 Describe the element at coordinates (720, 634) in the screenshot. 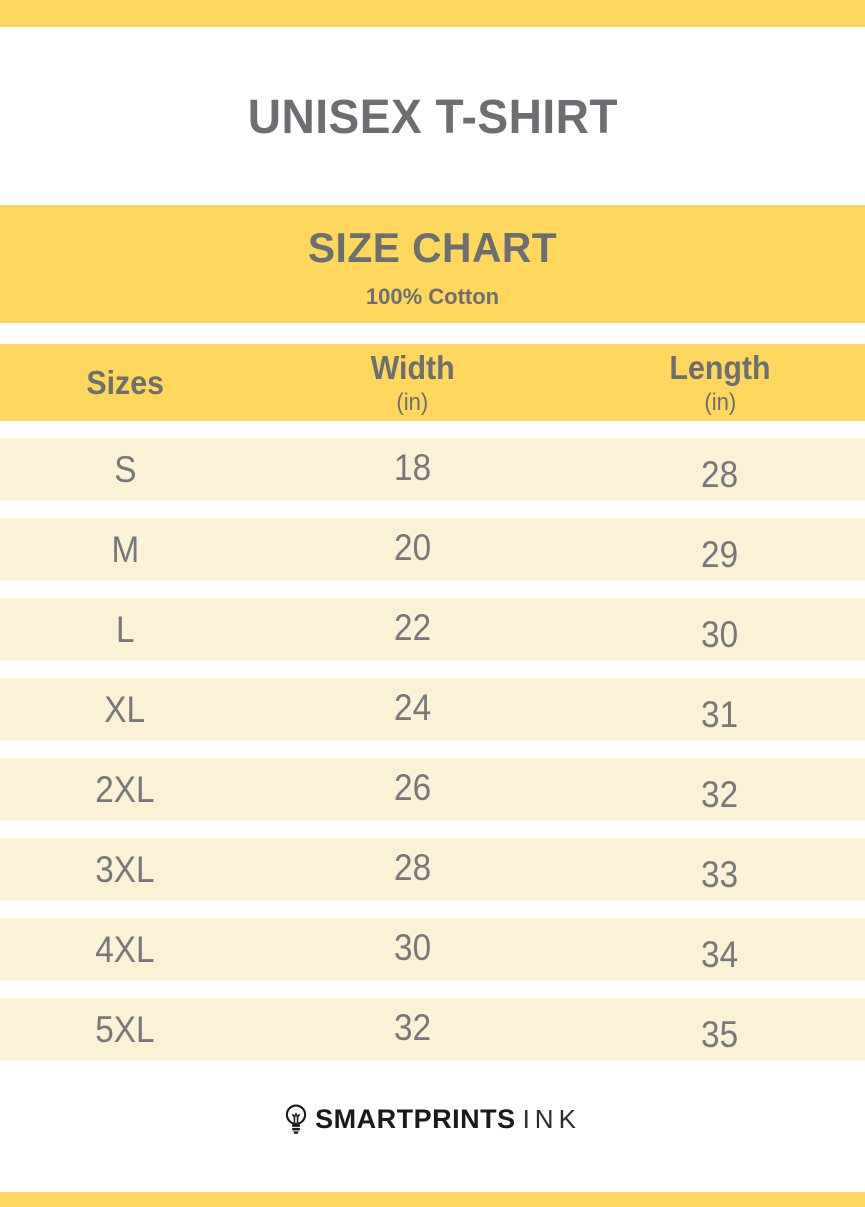

I see `length-cell: 30` at that location.